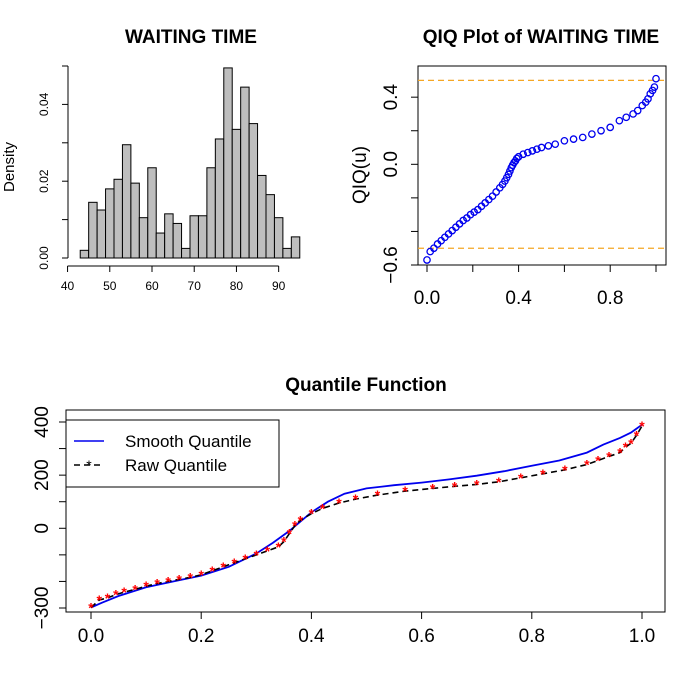  What do you see at coordinates (518, 298) in the screenshot?
I see `qiq-x-tick-label: 0.4` at bounding box center [518, 298].